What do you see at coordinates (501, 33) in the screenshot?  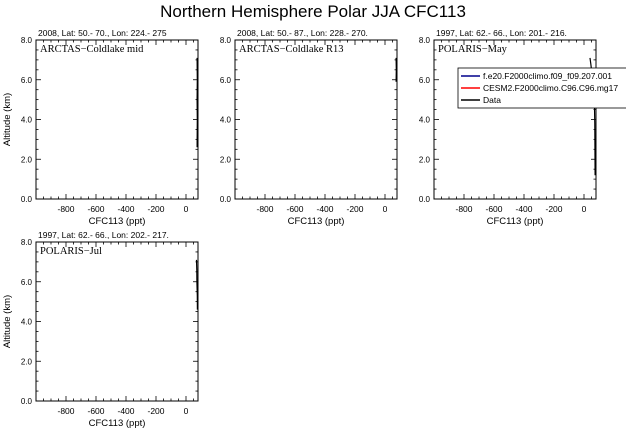 I see `panel-subtitle: 1997, Lat: 62.- 66., Lon: 201.- 216.` at bounding box center [501, 33].